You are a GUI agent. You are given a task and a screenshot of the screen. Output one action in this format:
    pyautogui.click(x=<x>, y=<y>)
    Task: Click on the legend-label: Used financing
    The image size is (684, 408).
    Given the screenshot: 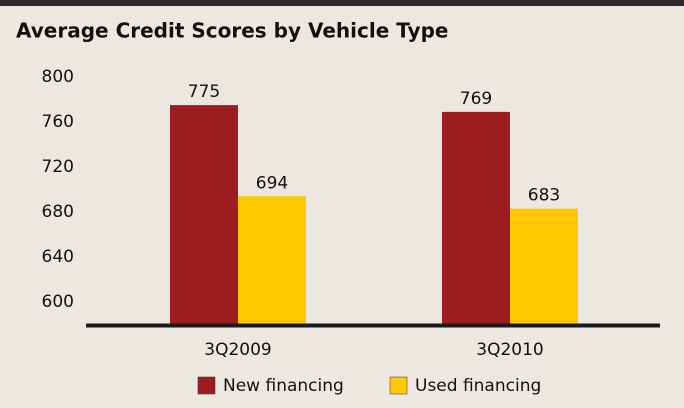 What is the action you would take?
    pyautogui.click(x=478, y=386)
    